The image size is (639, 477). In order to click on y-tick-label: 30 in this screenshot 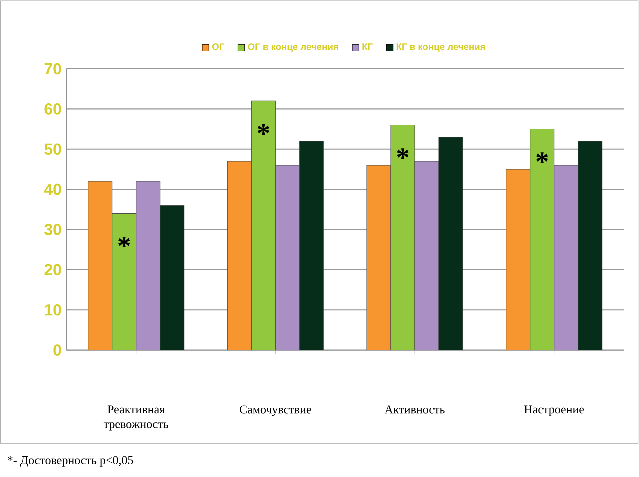, I will do `click(53, 230)`.